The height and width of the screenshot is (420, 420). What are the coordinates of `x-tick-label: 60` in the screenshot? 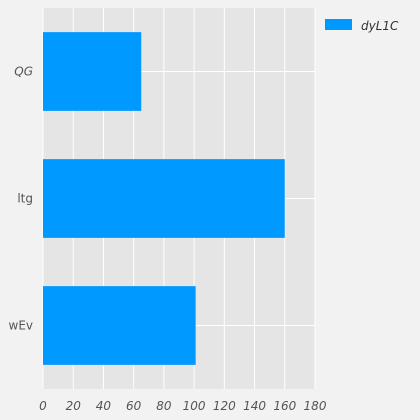 It's located at (134, 406).